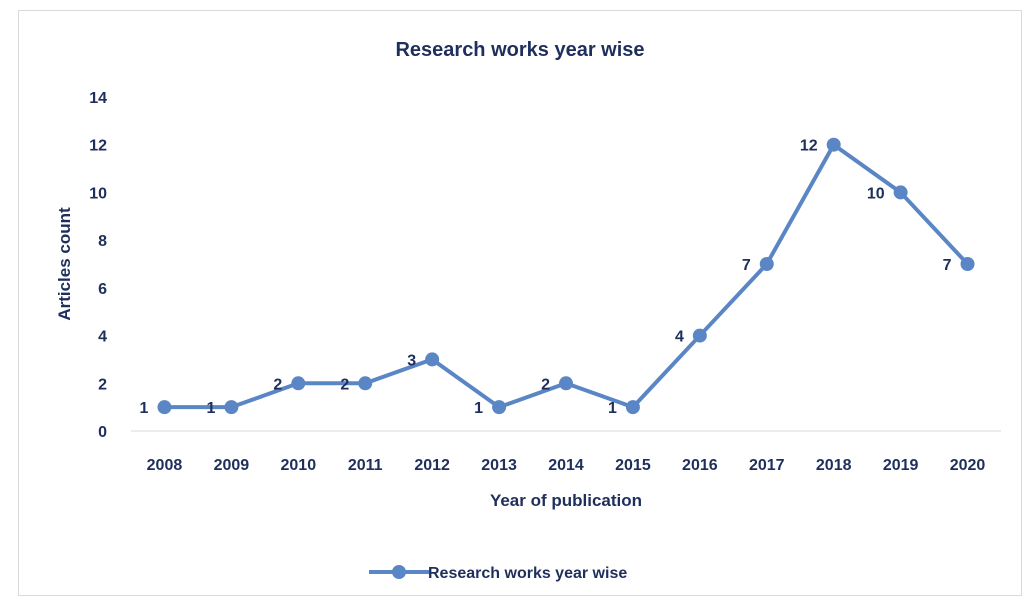 The image size is (1032, 603). Describe the element at coordinates (98, 193) in the screenshot. I see `y-tick-label: 10` at that location.